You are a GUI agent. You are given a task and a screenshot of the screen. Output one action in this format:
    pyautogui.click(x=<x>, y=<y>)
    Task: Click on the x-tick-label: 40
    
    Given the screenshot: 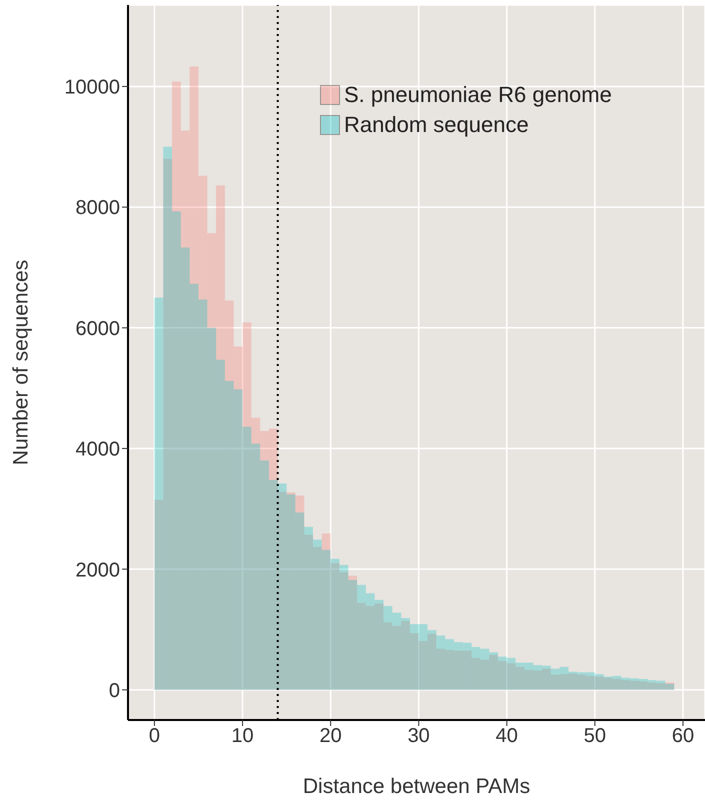 What is the action you would take?
    pyautogui.click(x=507, y=736)
    